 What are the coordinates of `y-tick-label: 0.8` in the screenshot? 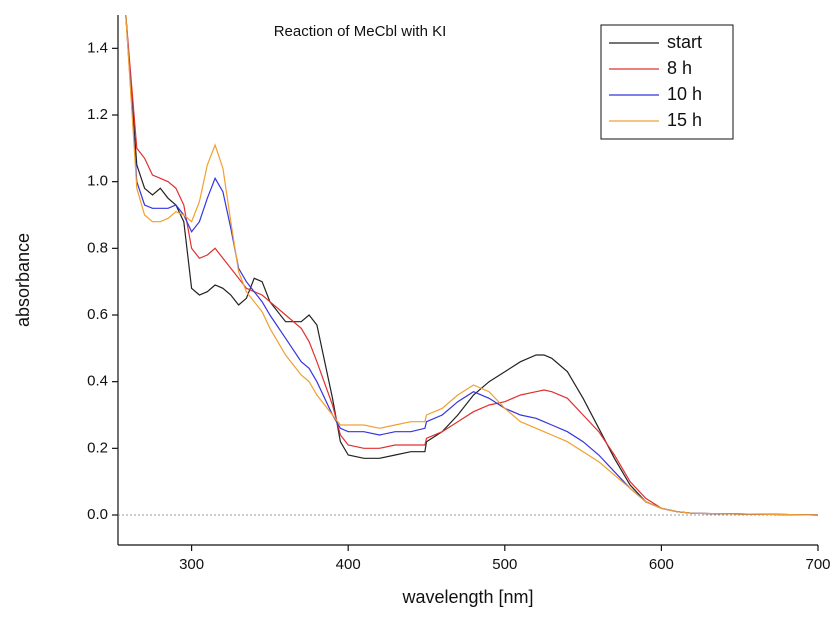 It's located at (97, 247).